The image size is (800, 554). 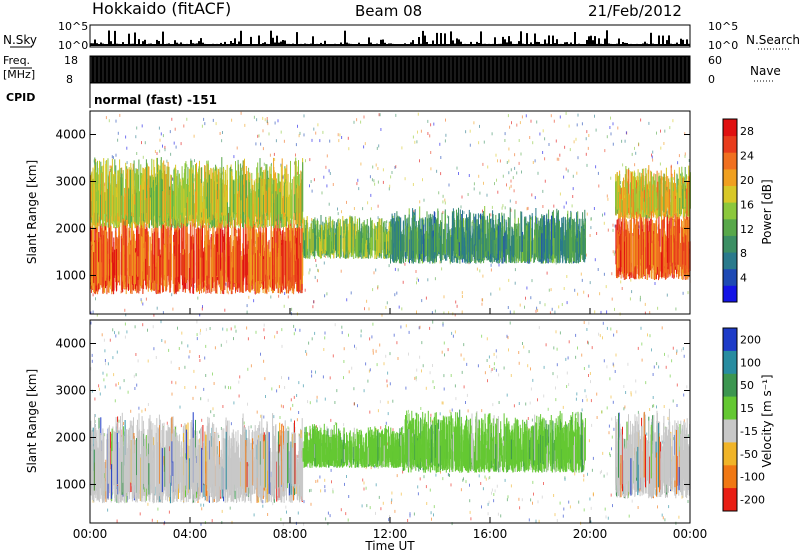 I want to click on noise-search-label: N.Search, so click(x=773, y=40).